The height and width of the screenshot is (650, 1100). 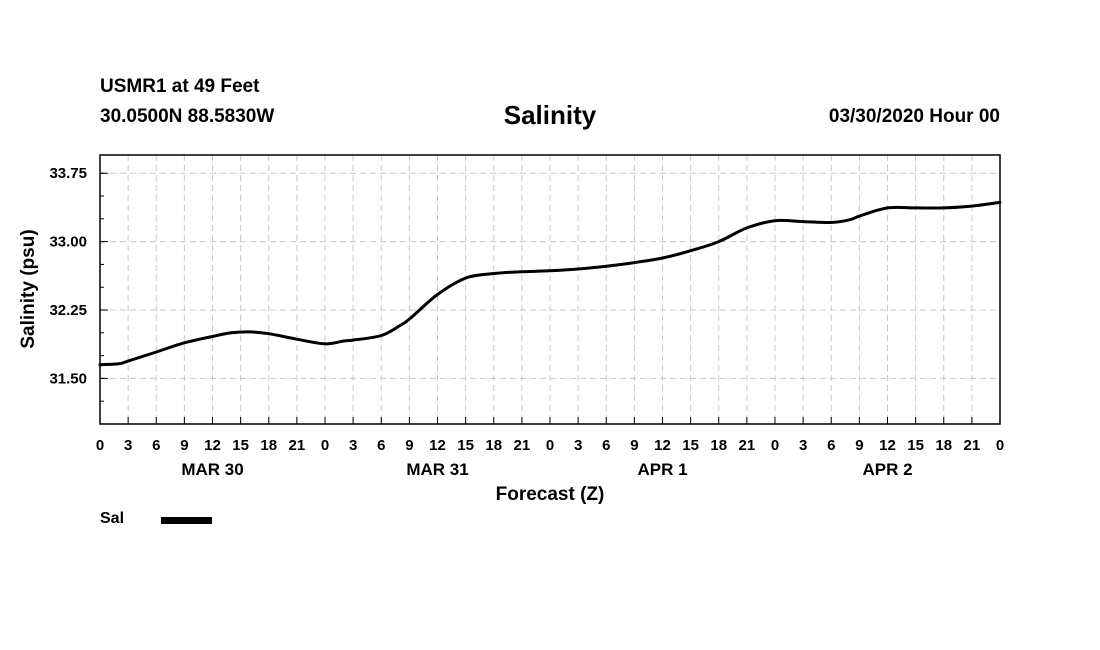 What do you see at coordinates (68, 378) in the screenshot?
I see `y-tick-label: 31.50` at bounding box center [68, 378].